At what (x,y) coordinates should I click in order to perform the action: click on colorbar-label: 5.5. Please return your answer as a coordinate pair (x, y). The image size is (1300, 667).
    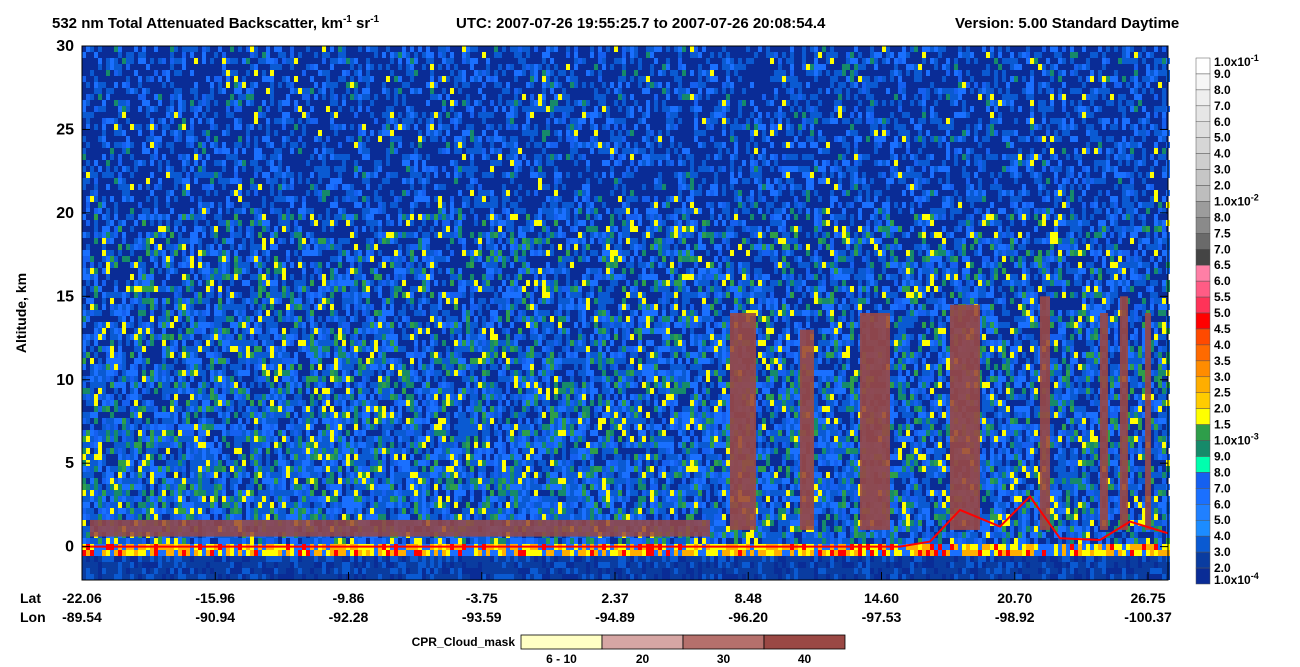
    Looking at the image, I should click on (1222, 297).